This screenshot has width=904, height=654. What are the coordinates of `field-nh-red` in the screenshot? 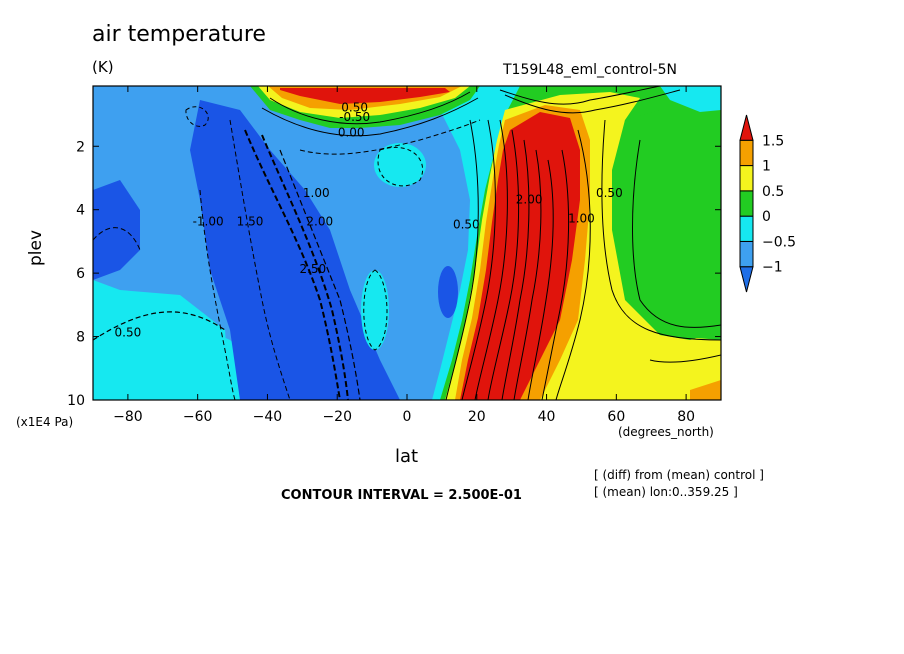 It's located at (520, 256).